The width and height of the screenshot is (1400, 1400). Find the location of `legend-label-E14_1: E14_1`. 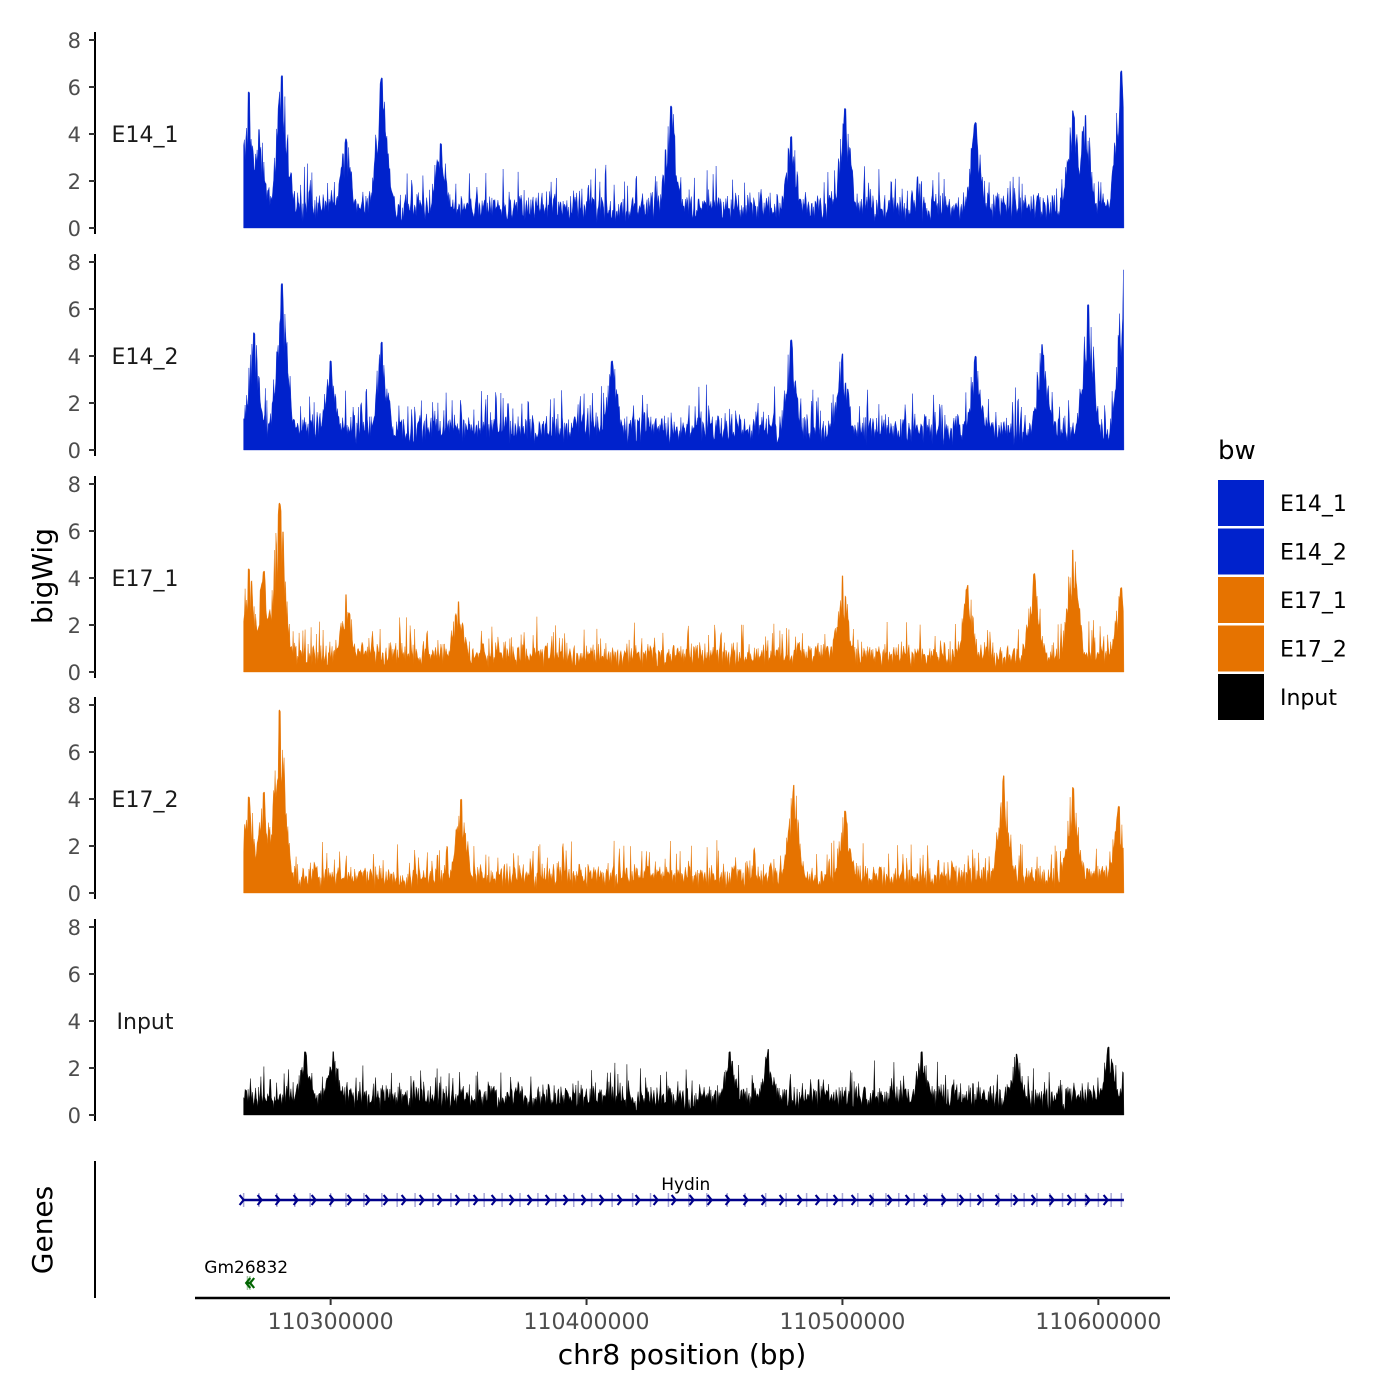

legend-label-E14_1: E14_1 is located at coordinates (1313, 504).